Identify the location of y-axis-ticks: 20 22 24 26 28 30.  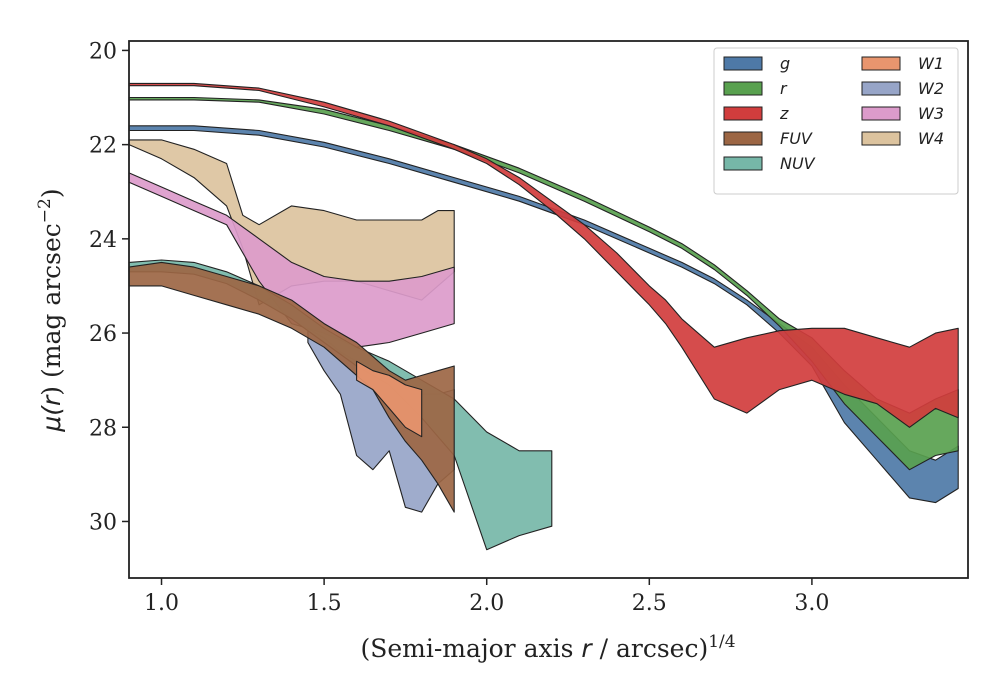
(109, 287).